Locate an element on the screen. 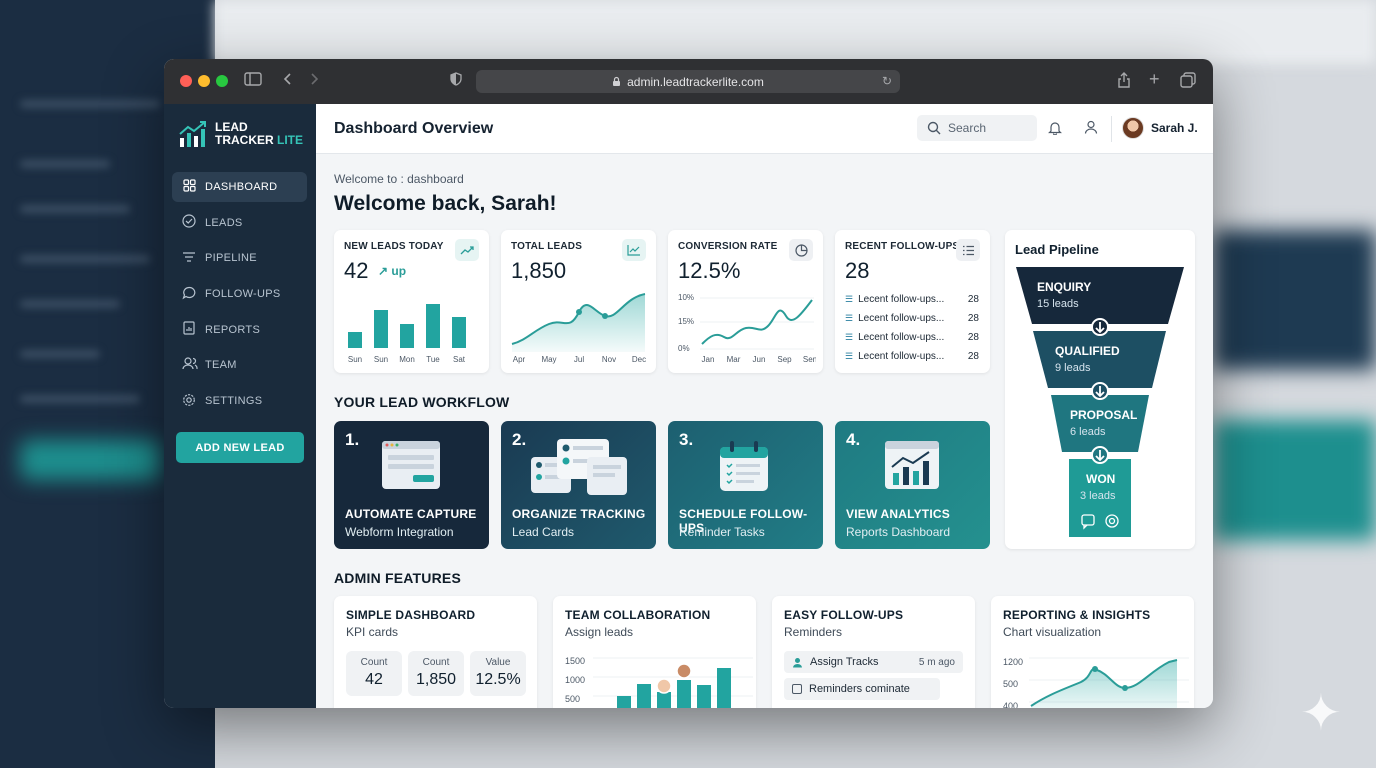  step-number: 2. is located at coordinates (519, 439).